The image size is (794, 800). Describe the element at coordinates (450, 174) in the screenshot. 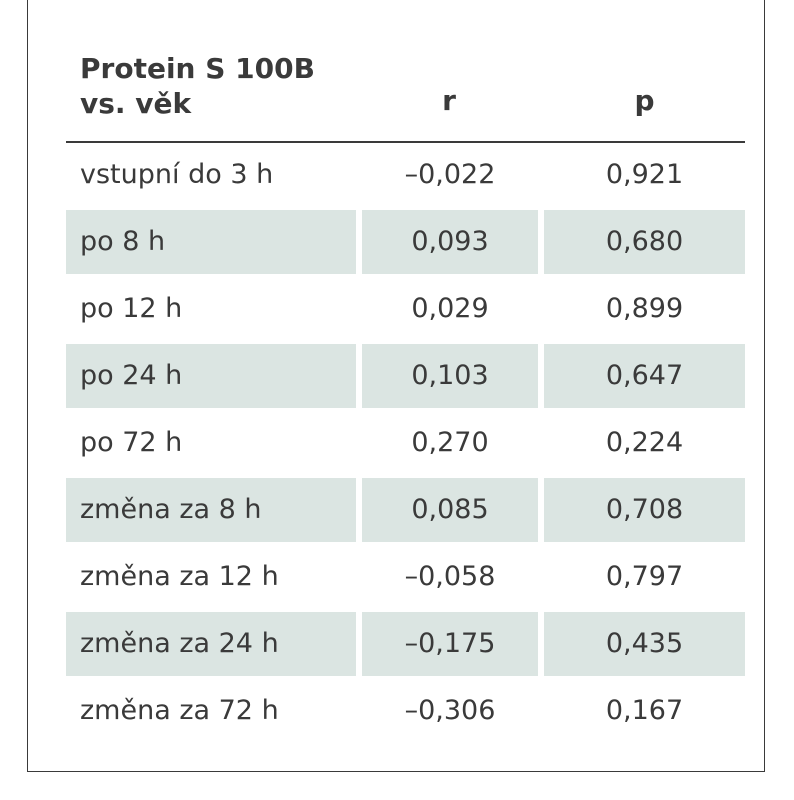

I see `row-r-value: –0,022` at that location.